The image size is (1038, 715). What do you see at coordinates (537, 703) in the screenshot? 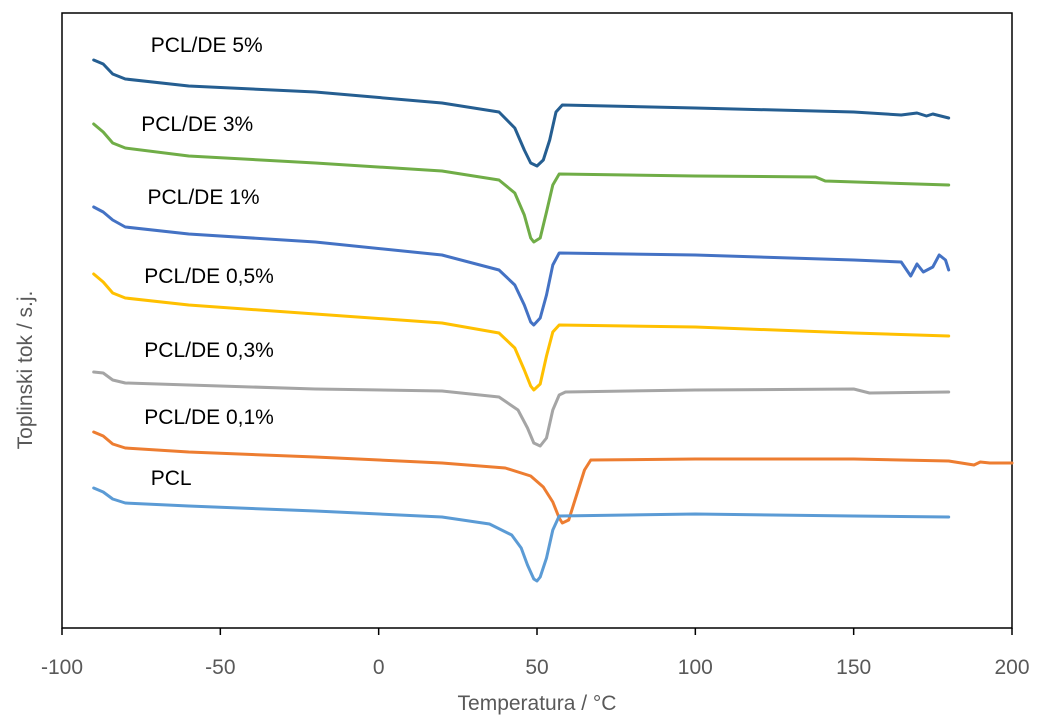
I see `x-axis-title: Temperatura / °C` at bounding box center [537, 703].